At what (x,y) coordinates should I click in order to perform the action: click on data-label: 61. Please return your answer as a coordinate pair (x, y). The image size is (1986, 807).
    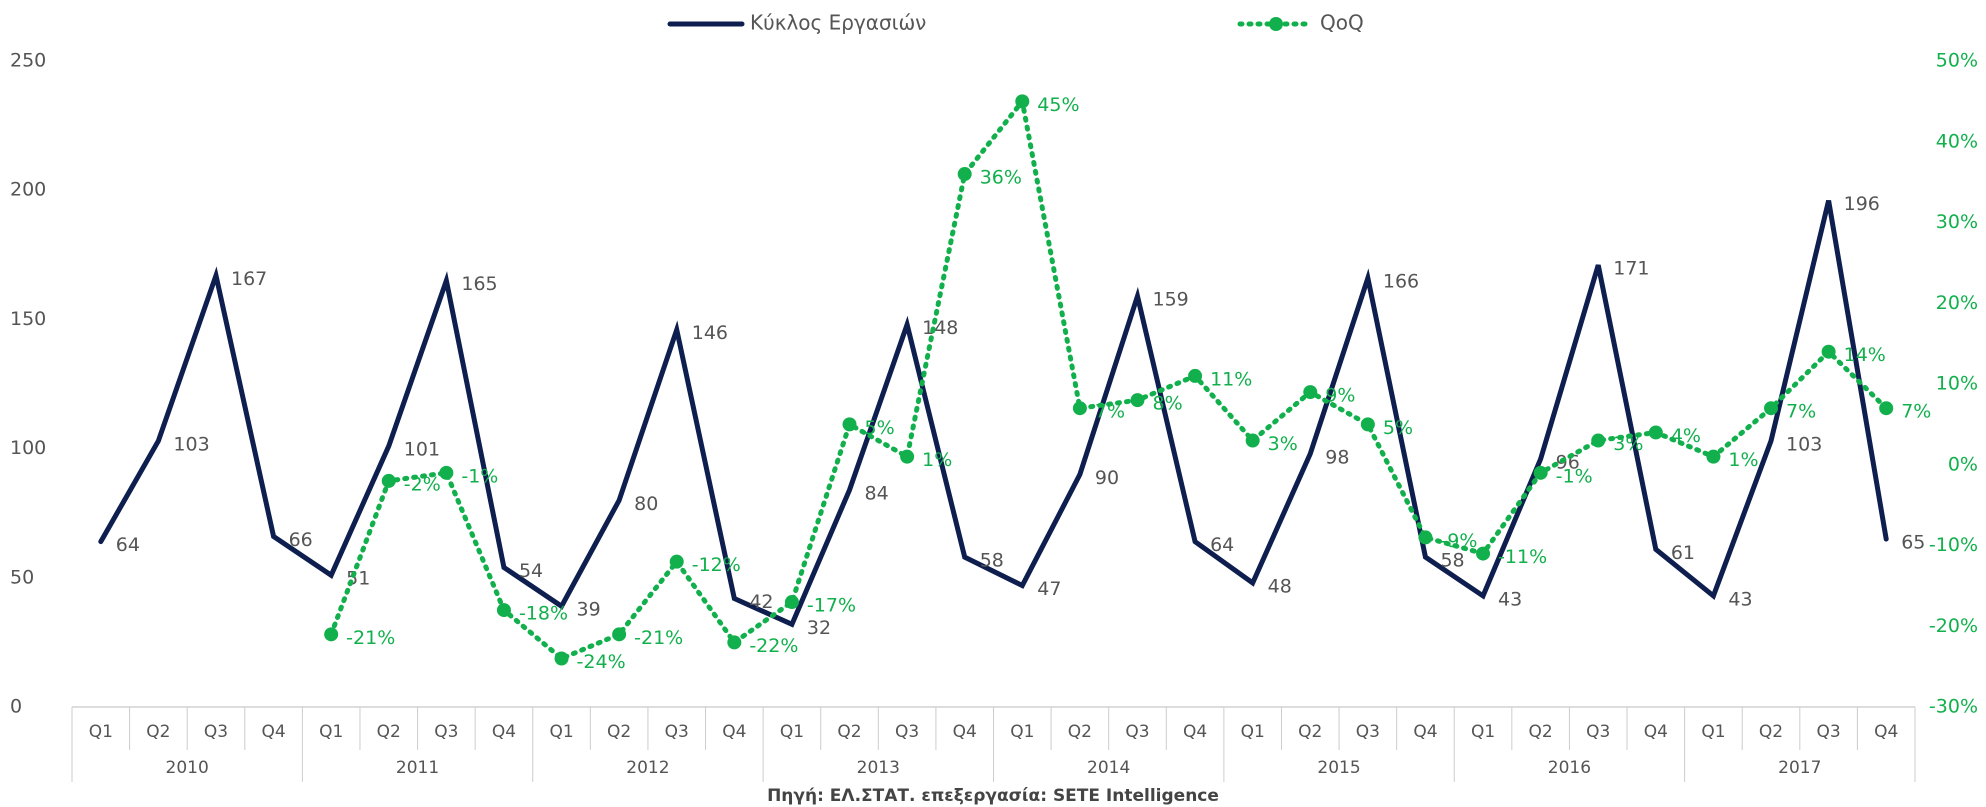
    Looking at the image, I should click on (1683, 553).